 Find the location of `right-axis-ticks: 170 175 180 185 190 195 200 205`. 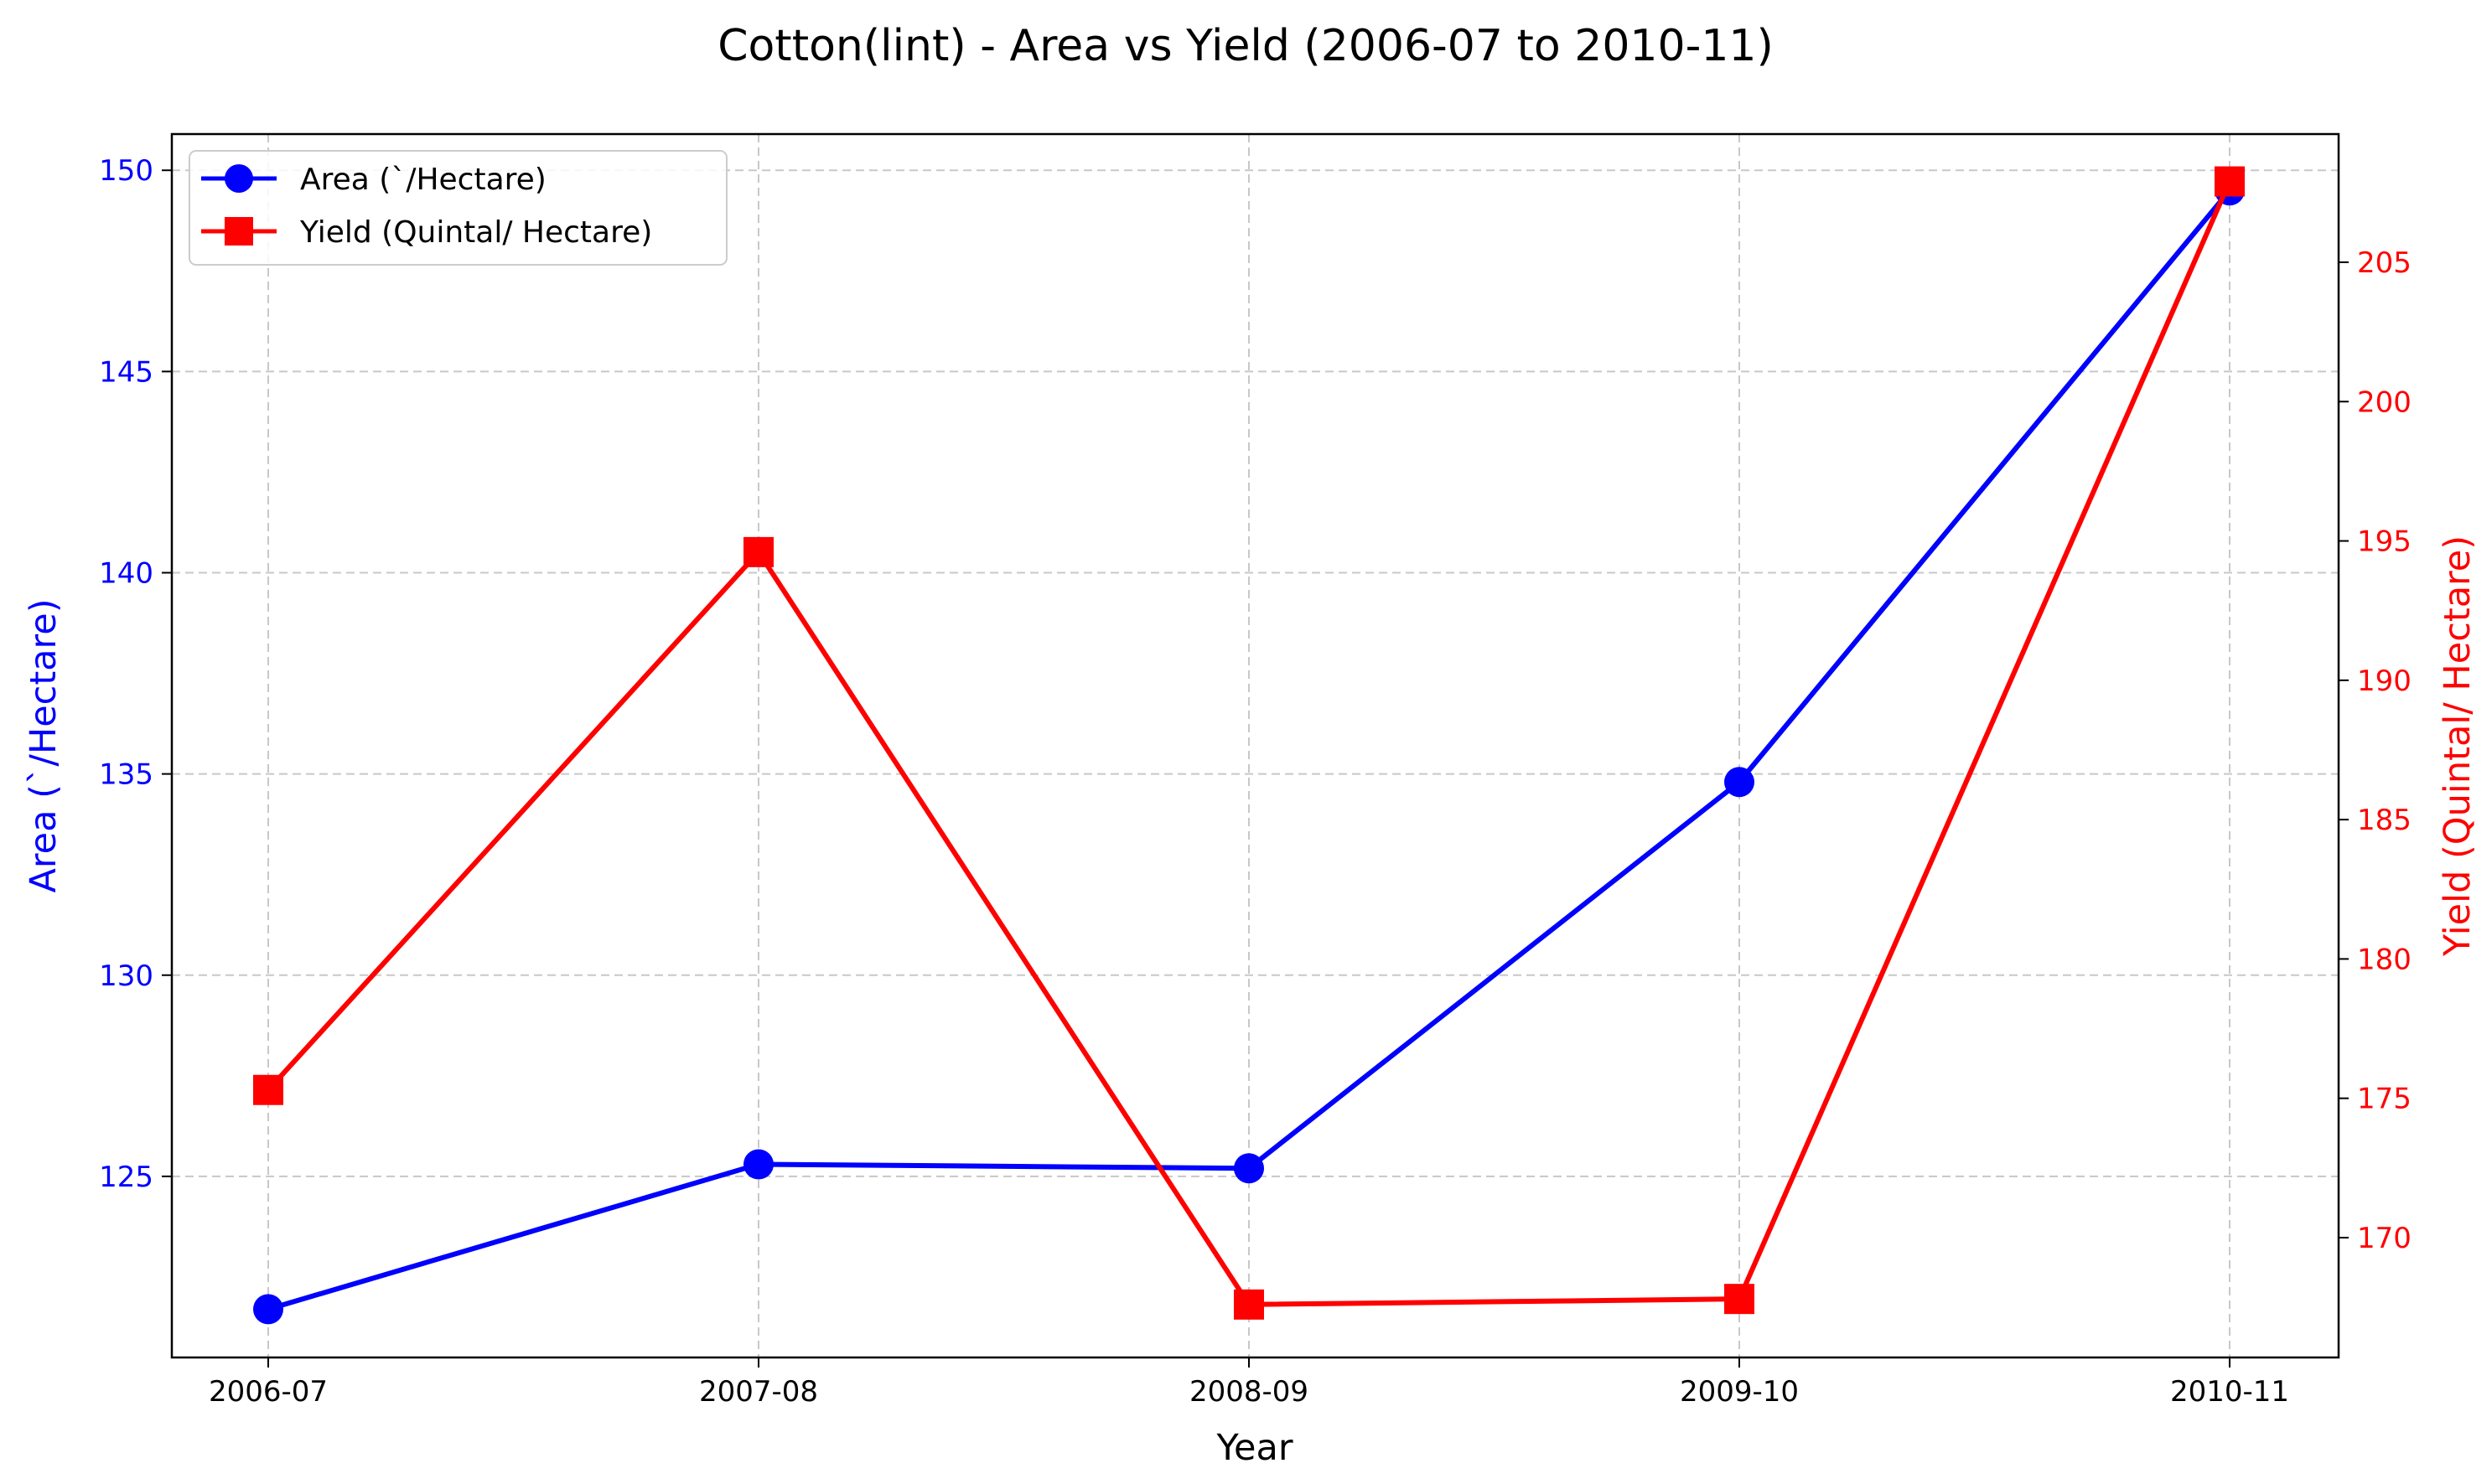

right-axis-ticks: 170 175 180 185 190 195 200 205 is located at coordinates (2375, 750).